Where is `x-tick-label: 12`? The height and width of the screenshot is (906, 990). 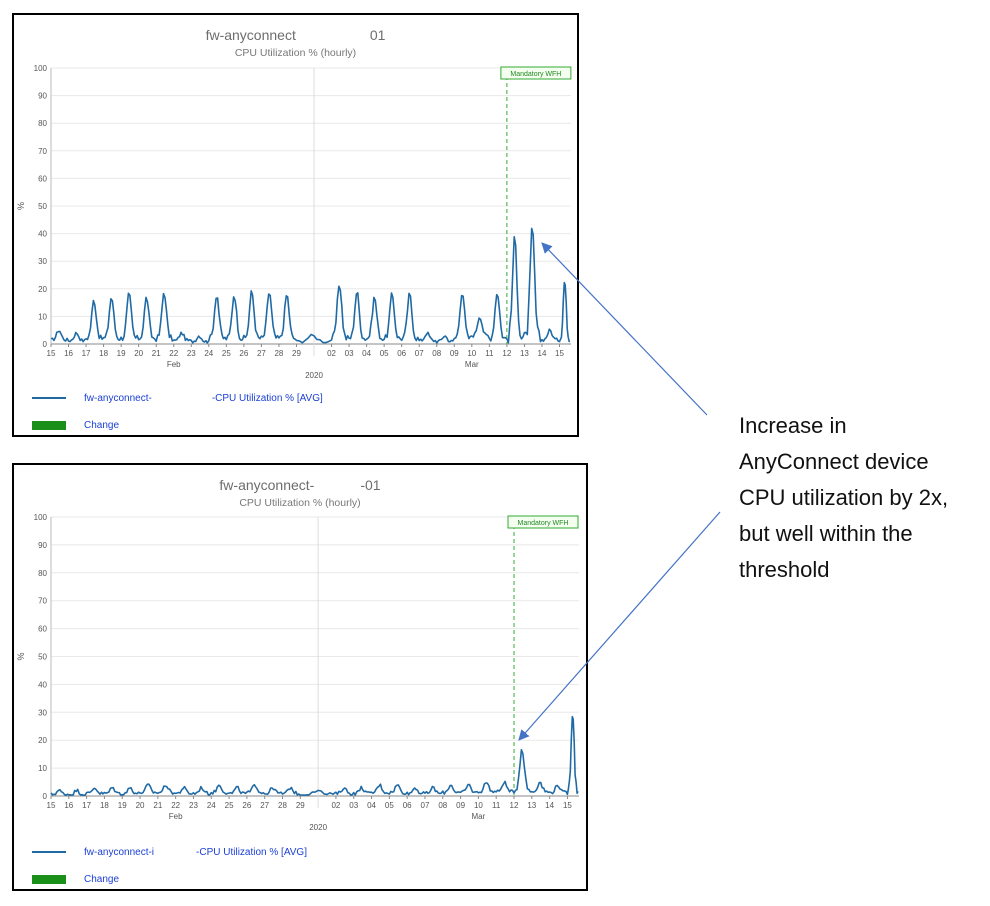
x-tick-label: 12 is located at coordinates (506, 353).